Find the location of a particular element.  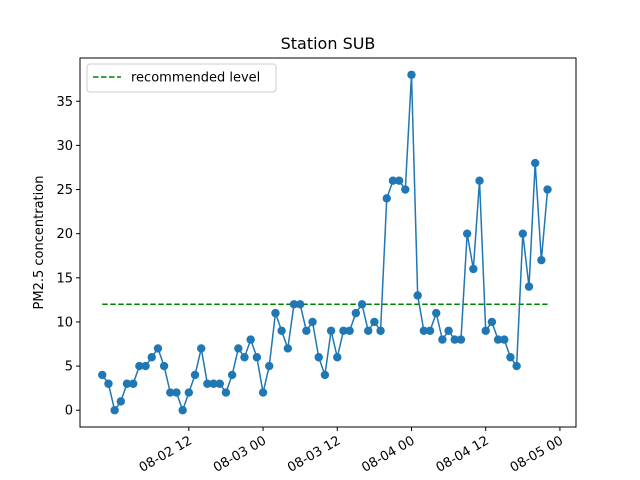

legend-label-recommended-level: recommended level is located at coordinates (195, 78).